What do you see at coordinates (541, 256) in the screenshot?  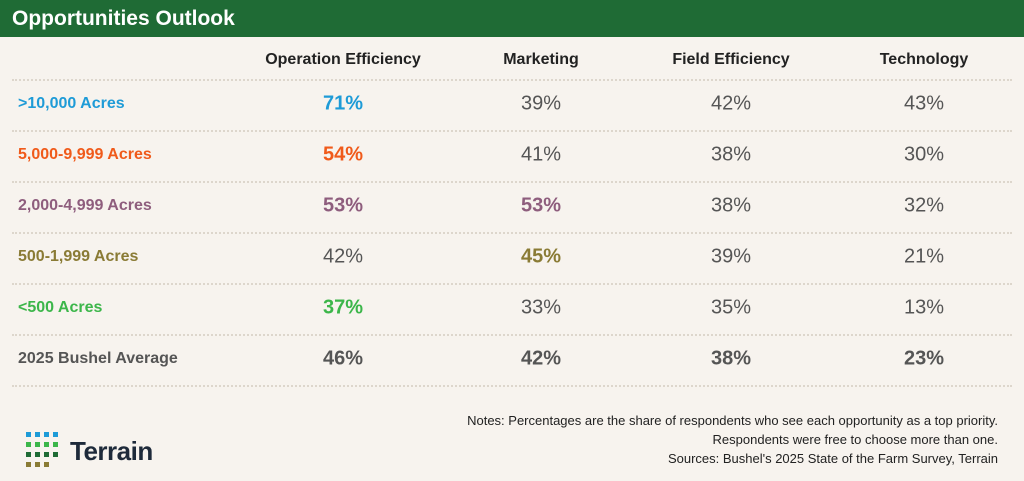 I see `cell: 45%` at bounding box center [541, 256].